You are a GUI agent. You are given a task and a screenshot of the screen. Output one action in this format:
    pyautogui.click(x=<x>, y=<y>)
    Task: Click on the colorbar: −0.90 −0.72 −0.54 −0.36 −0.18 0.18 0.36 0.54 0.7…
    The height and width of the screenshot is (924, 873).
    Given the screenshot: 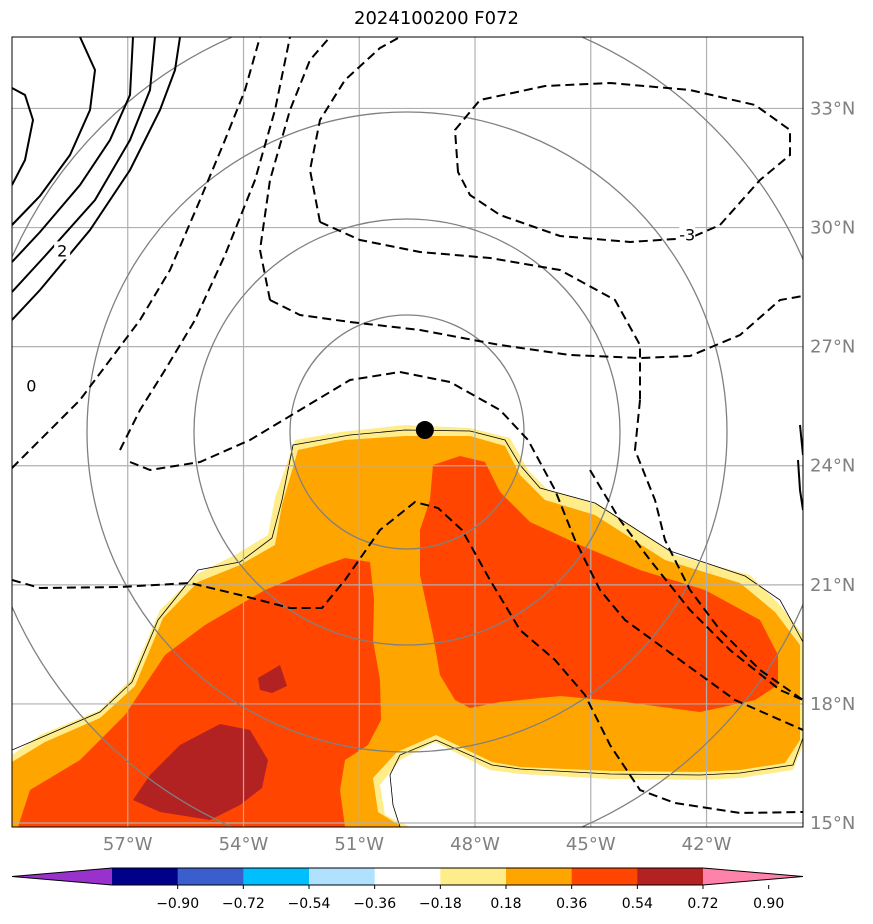 What is the action you would take?
    pyautogui.click(x=407, y=889)
    